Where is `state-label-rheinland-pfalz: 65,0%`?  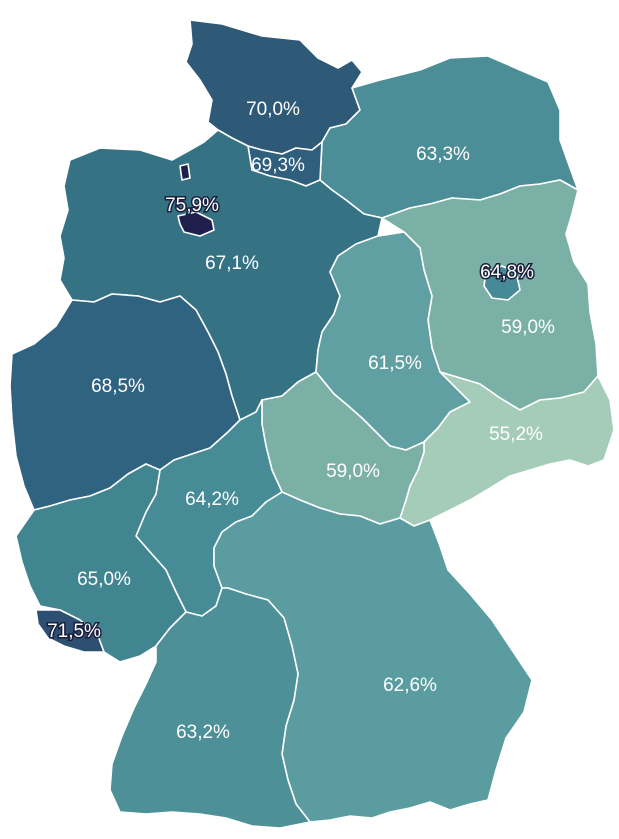
state-label-rheinland-pfalz: 65,0% is located at coordinates (104, 579).